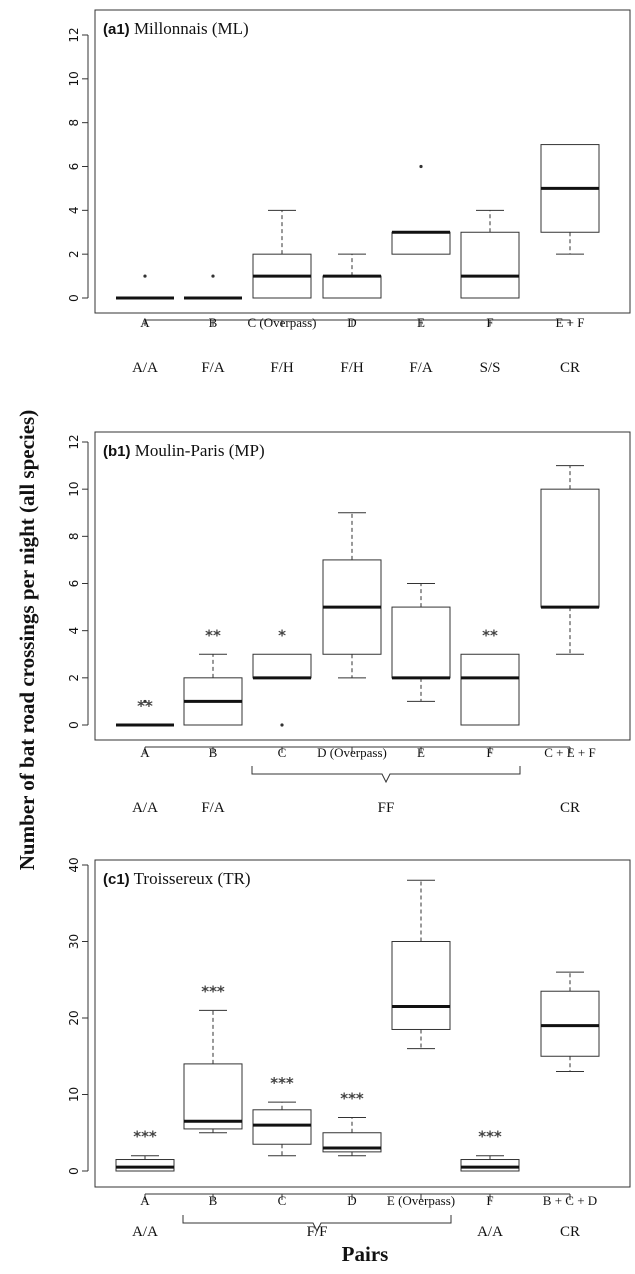 The width and height of the screenshot is (635, 1274). Describe the element at coordinates (570, 199) in the screenshot. I see `box-e-f` at that location.